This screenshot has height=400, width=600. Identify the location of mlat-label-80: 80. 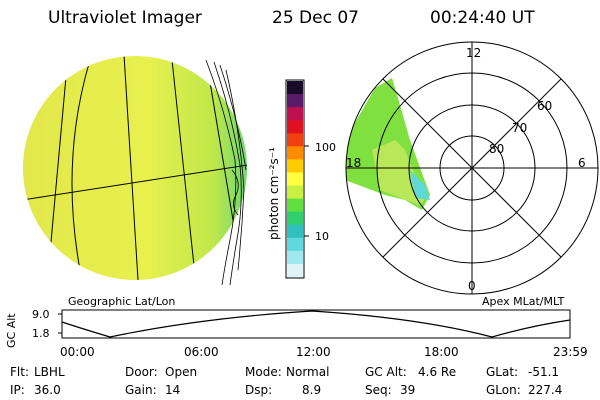
(497, 149).